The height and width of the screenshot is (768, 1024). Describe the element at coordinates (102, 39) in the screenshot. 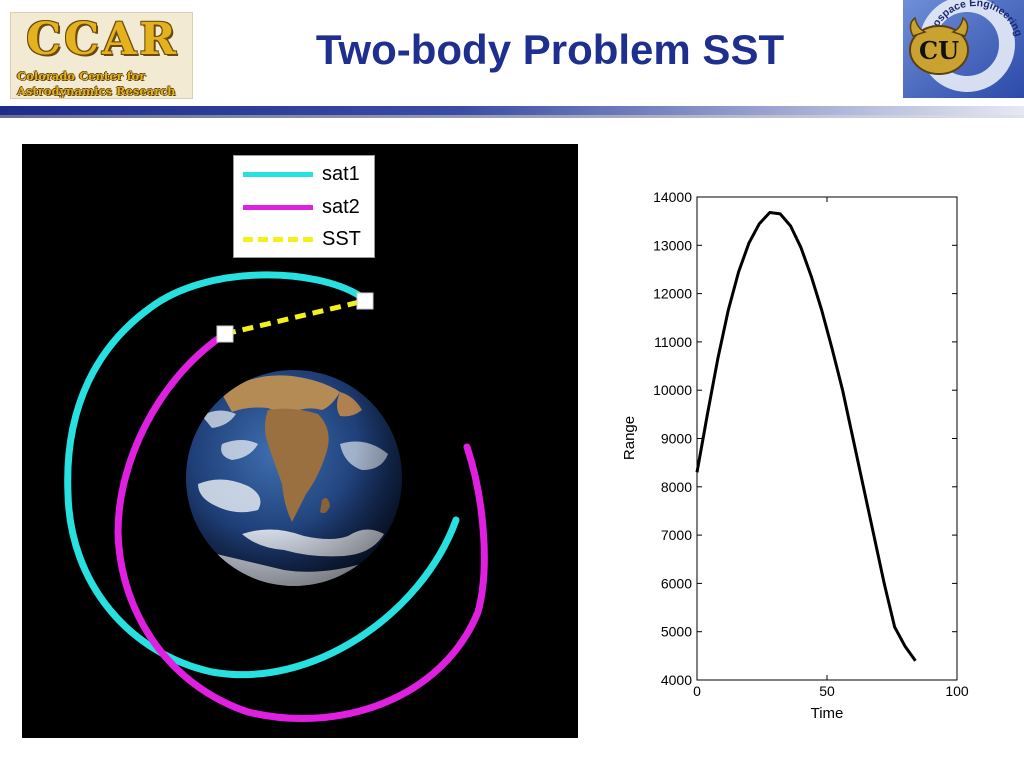

I see `ccar-logo-abbrev: CCAR` at that location.